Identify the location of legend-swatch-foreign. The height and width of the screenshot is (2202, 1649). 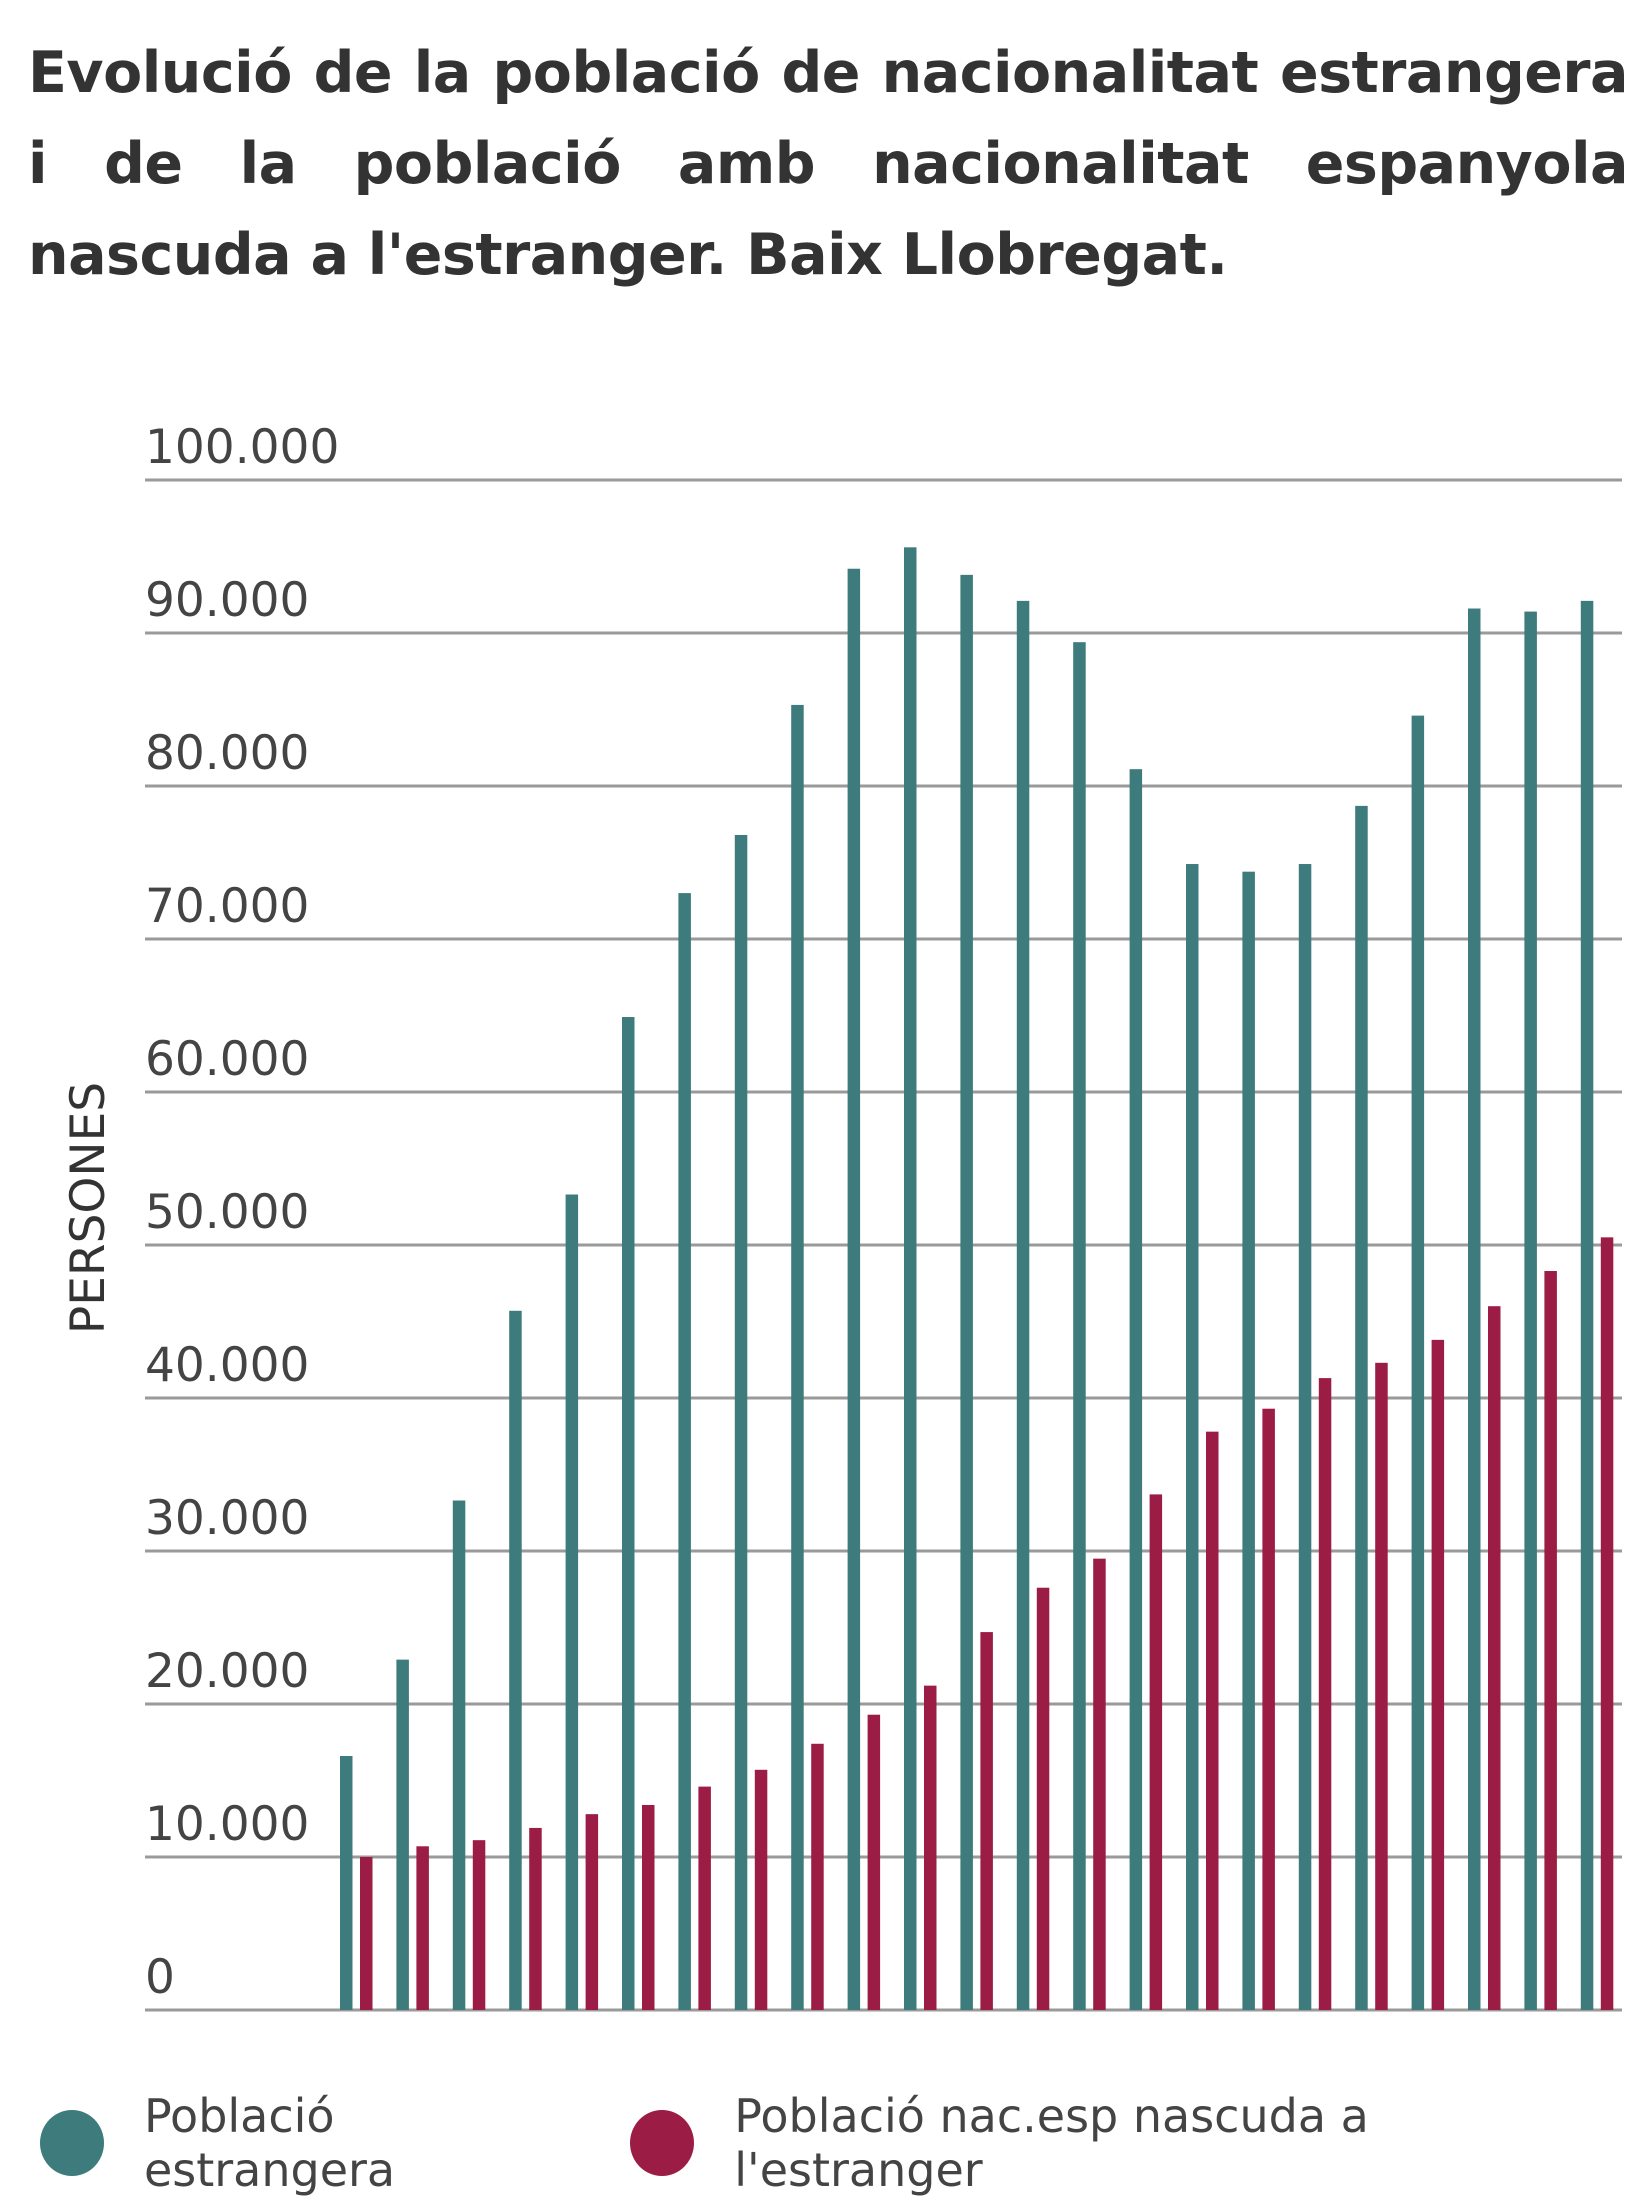
(72, 2143).